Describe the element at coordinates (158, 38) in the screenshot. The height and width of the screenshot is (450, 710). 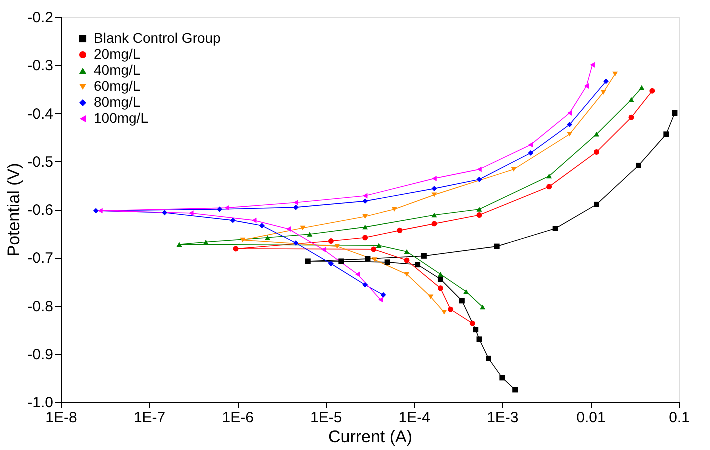
I see `legend-label: Blank Control Group` at that location.